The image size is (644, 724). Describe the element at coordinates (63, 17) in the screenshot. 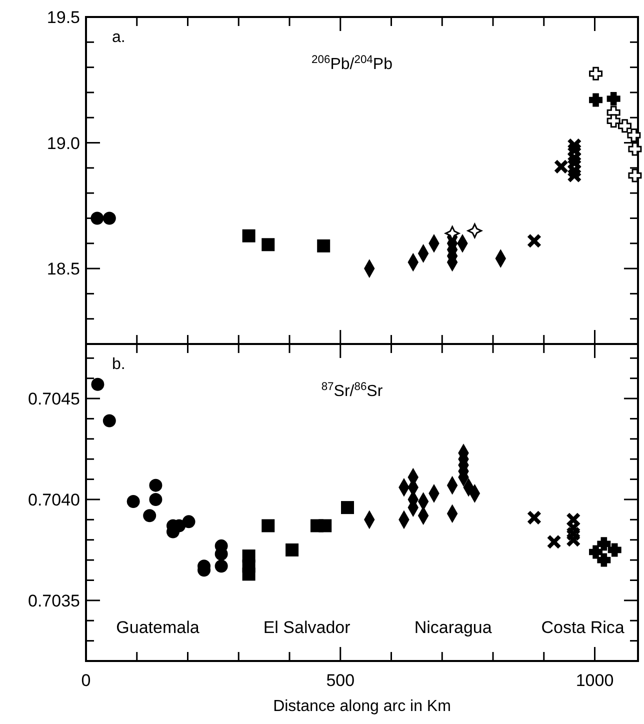

I see `y-tick-label: 19.5` at that location.